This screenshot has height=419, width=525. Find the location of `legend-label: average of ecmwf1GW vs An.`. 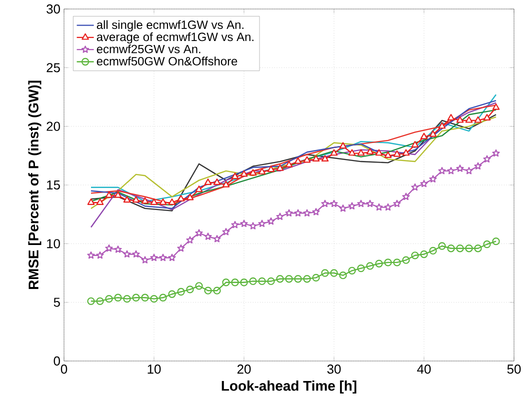

legend-label: average of ecmwf1GW vs An. is located at coordinates (175, 38).